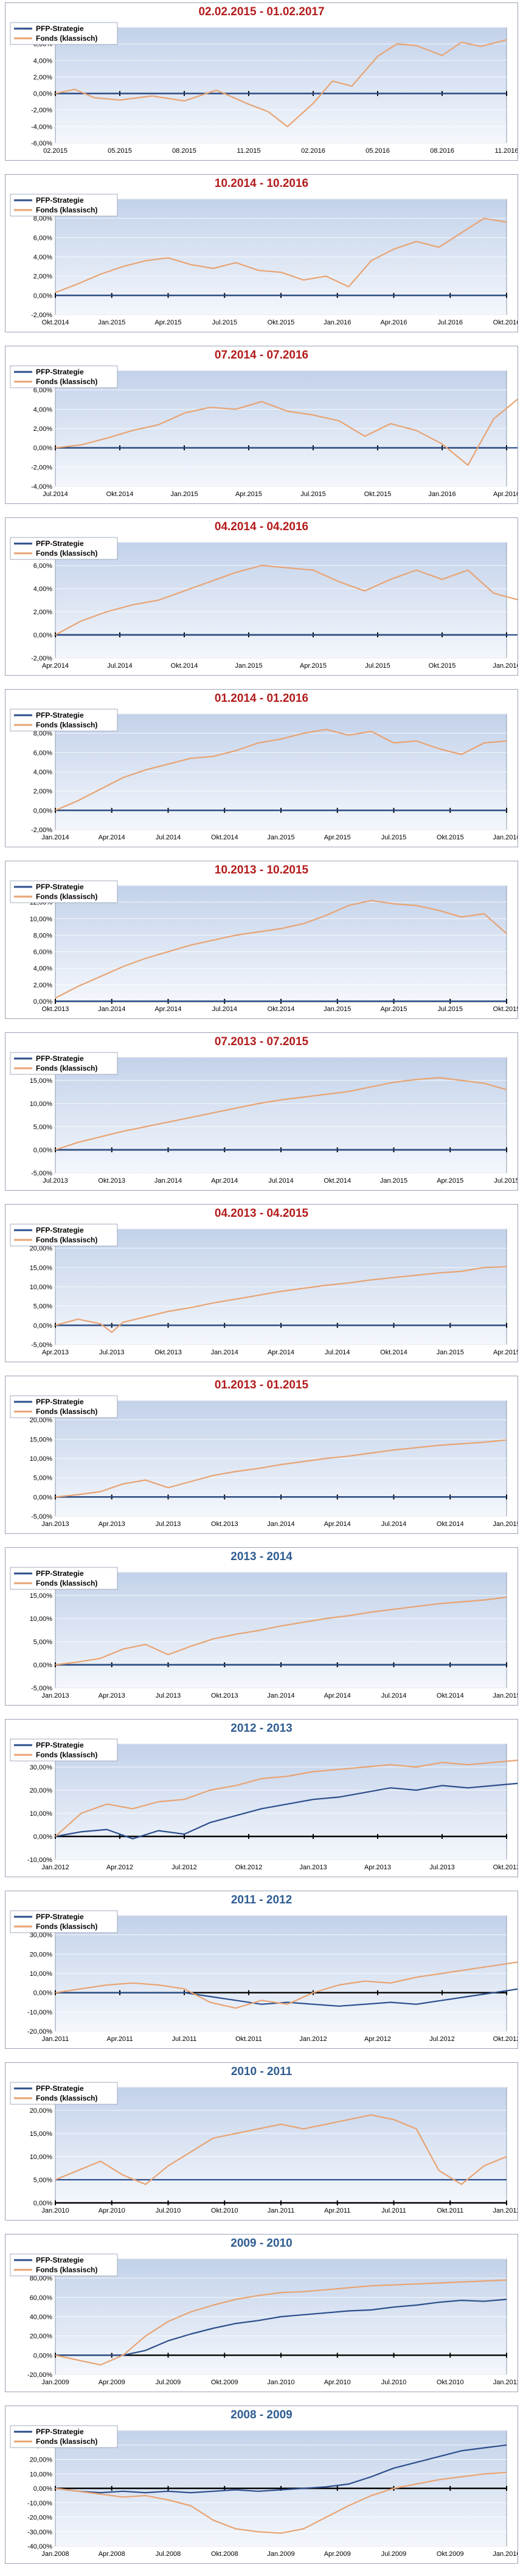 This screenshot has width=523, height=2576. Describe the element at coordinates (55, 1353) in the screenshot. I see `x-tick-label: Apr.2013` at that location.